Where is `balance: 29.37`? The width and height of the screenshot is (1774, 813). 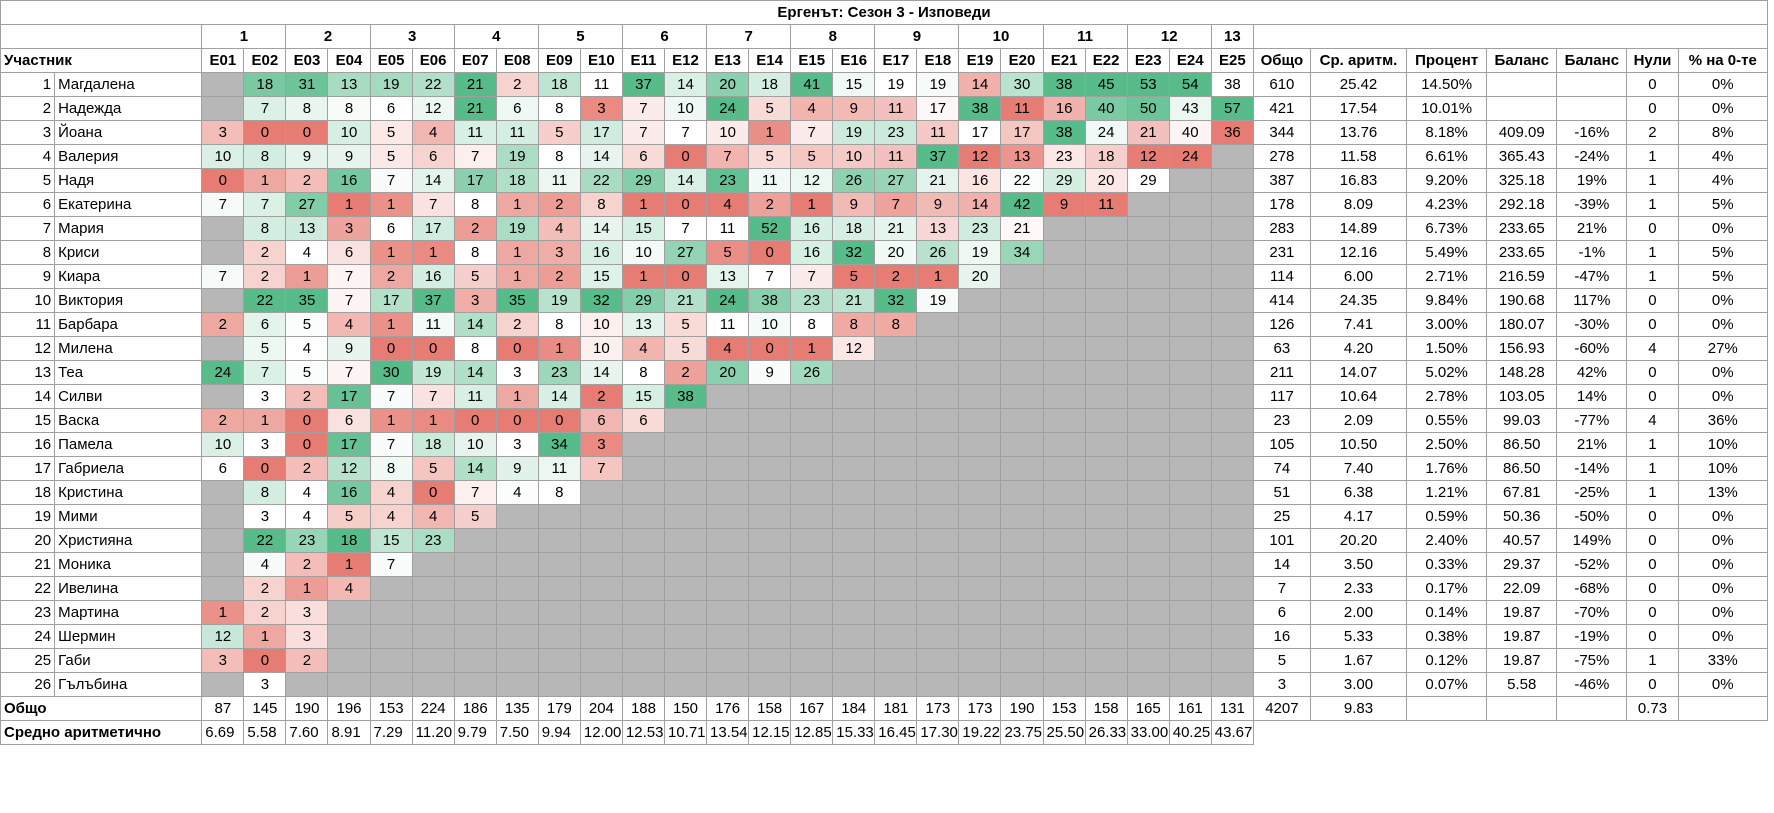 balance: 29.37 is located at coordinates (1522, 564).